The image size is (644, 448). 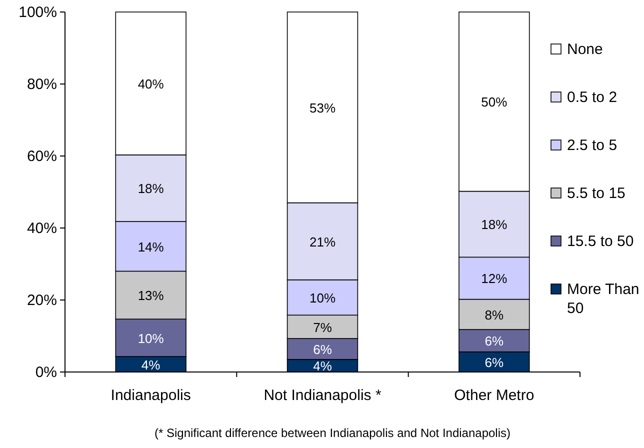 What do you see at coordinates (151, 246) in the screenshot?
I see `data-label: 14%` at bounding box center [151, 246].